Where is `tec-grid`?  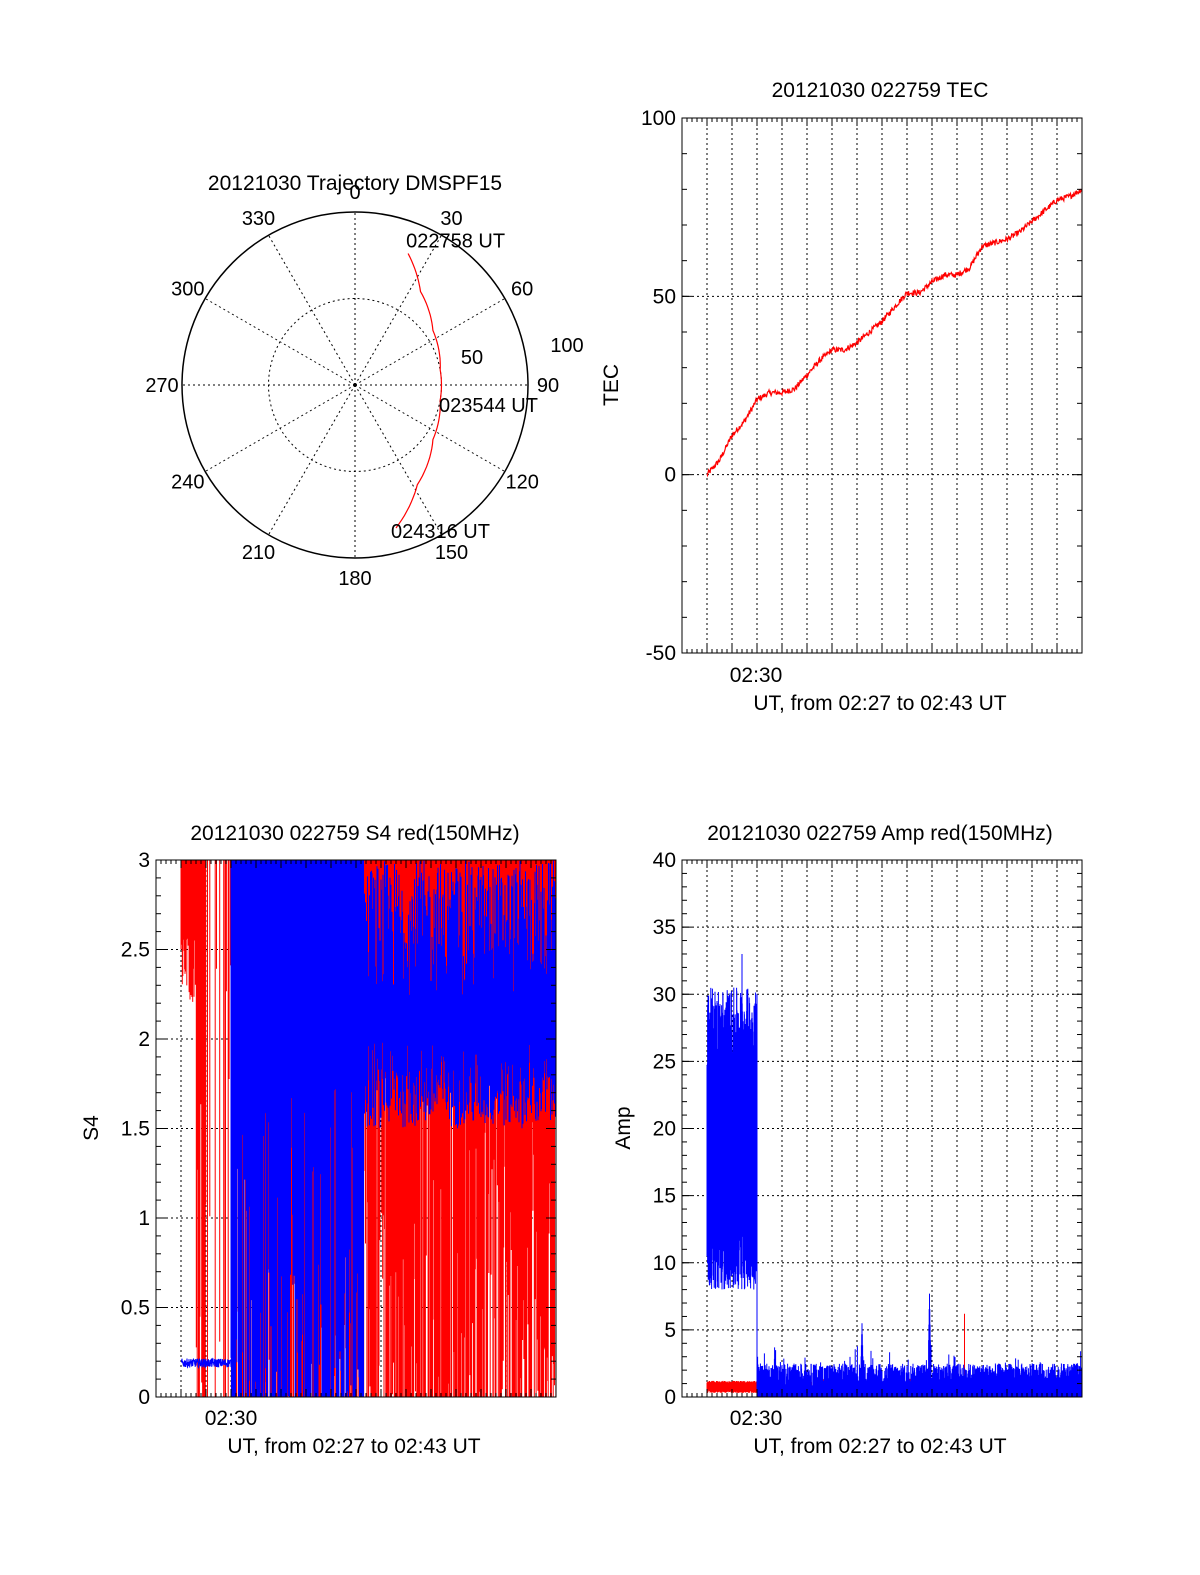
tec-grid is located at coordinates (882, 385).